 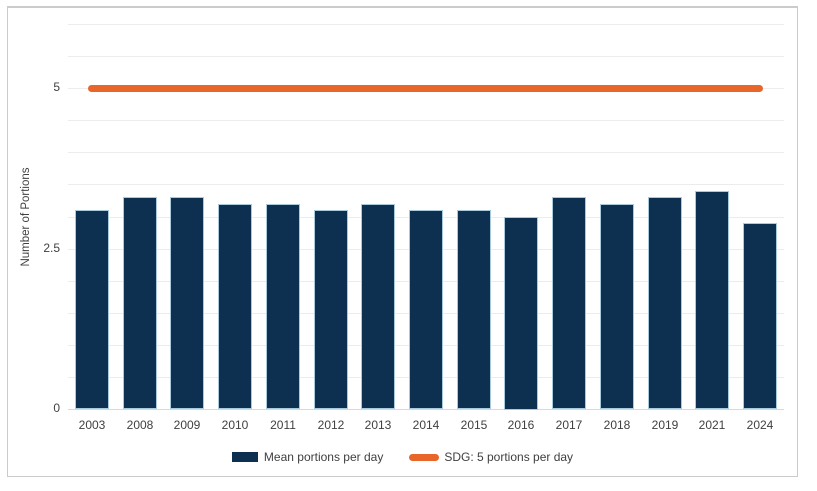 I want to click on x-tick-label: 2019, so click(x=665, y=425).